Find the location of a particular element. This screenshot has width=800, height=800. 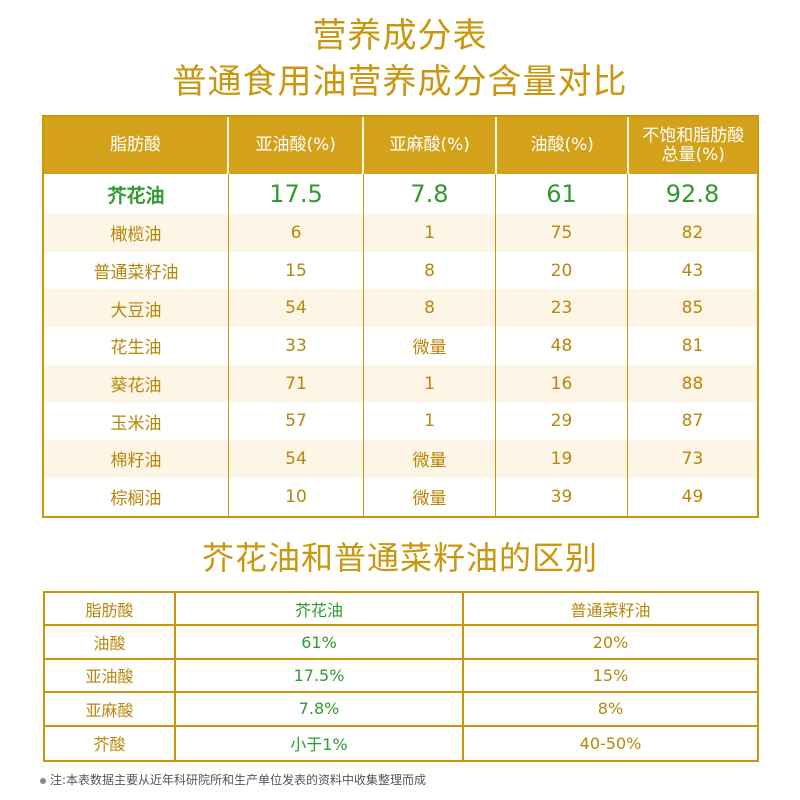

table-row: 亚麻酸 7.8% 8% is located at coordinates (401, 710).